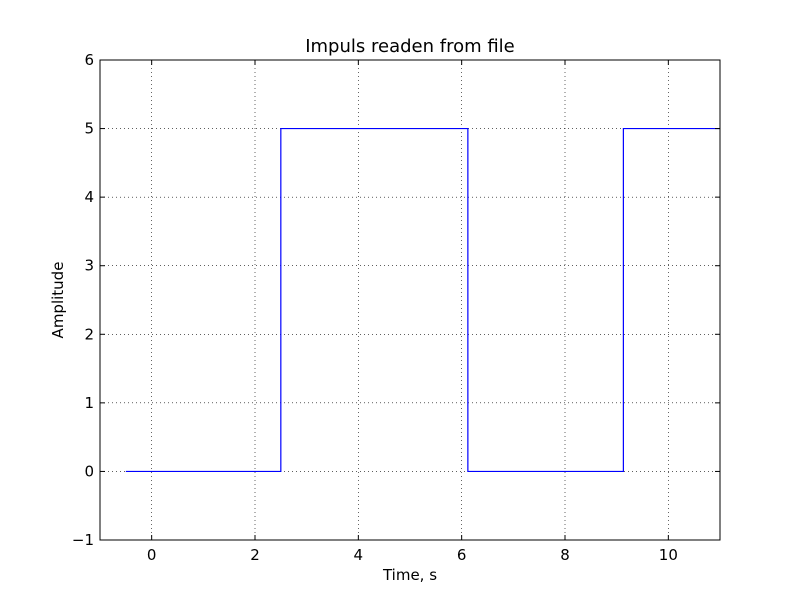 Image resolution: width=800 pixels, height=600 pixels. I want to click on x-tick-label: 10, so click(668, 555).